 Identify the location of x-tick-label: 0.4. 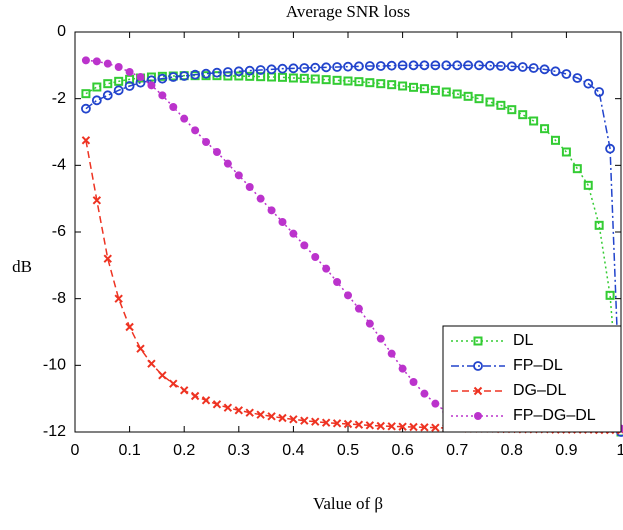
(293, 450).